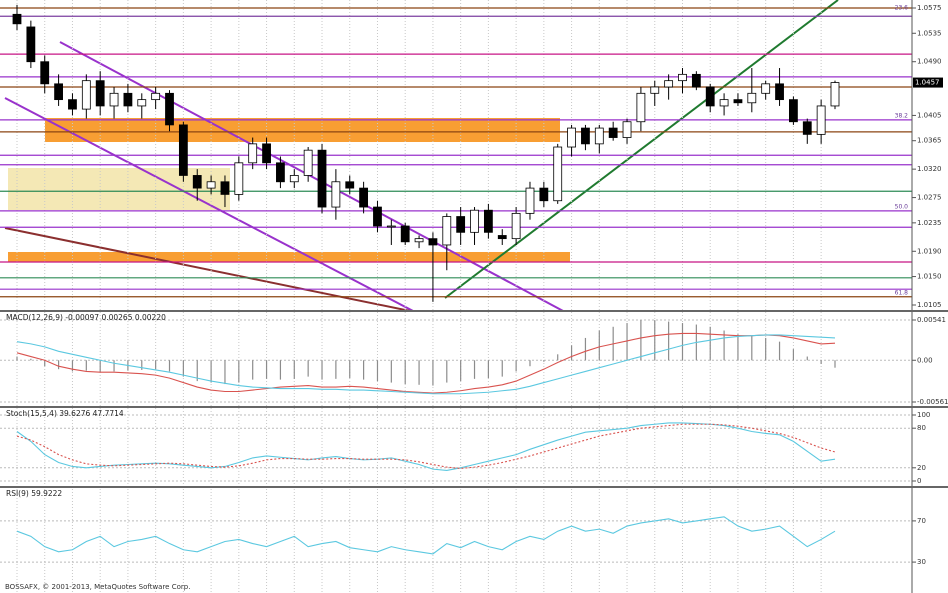 The width and height of the screenshot is (948, 593). I want to click on y-tick-label: 1.0275, so click(929, 198).